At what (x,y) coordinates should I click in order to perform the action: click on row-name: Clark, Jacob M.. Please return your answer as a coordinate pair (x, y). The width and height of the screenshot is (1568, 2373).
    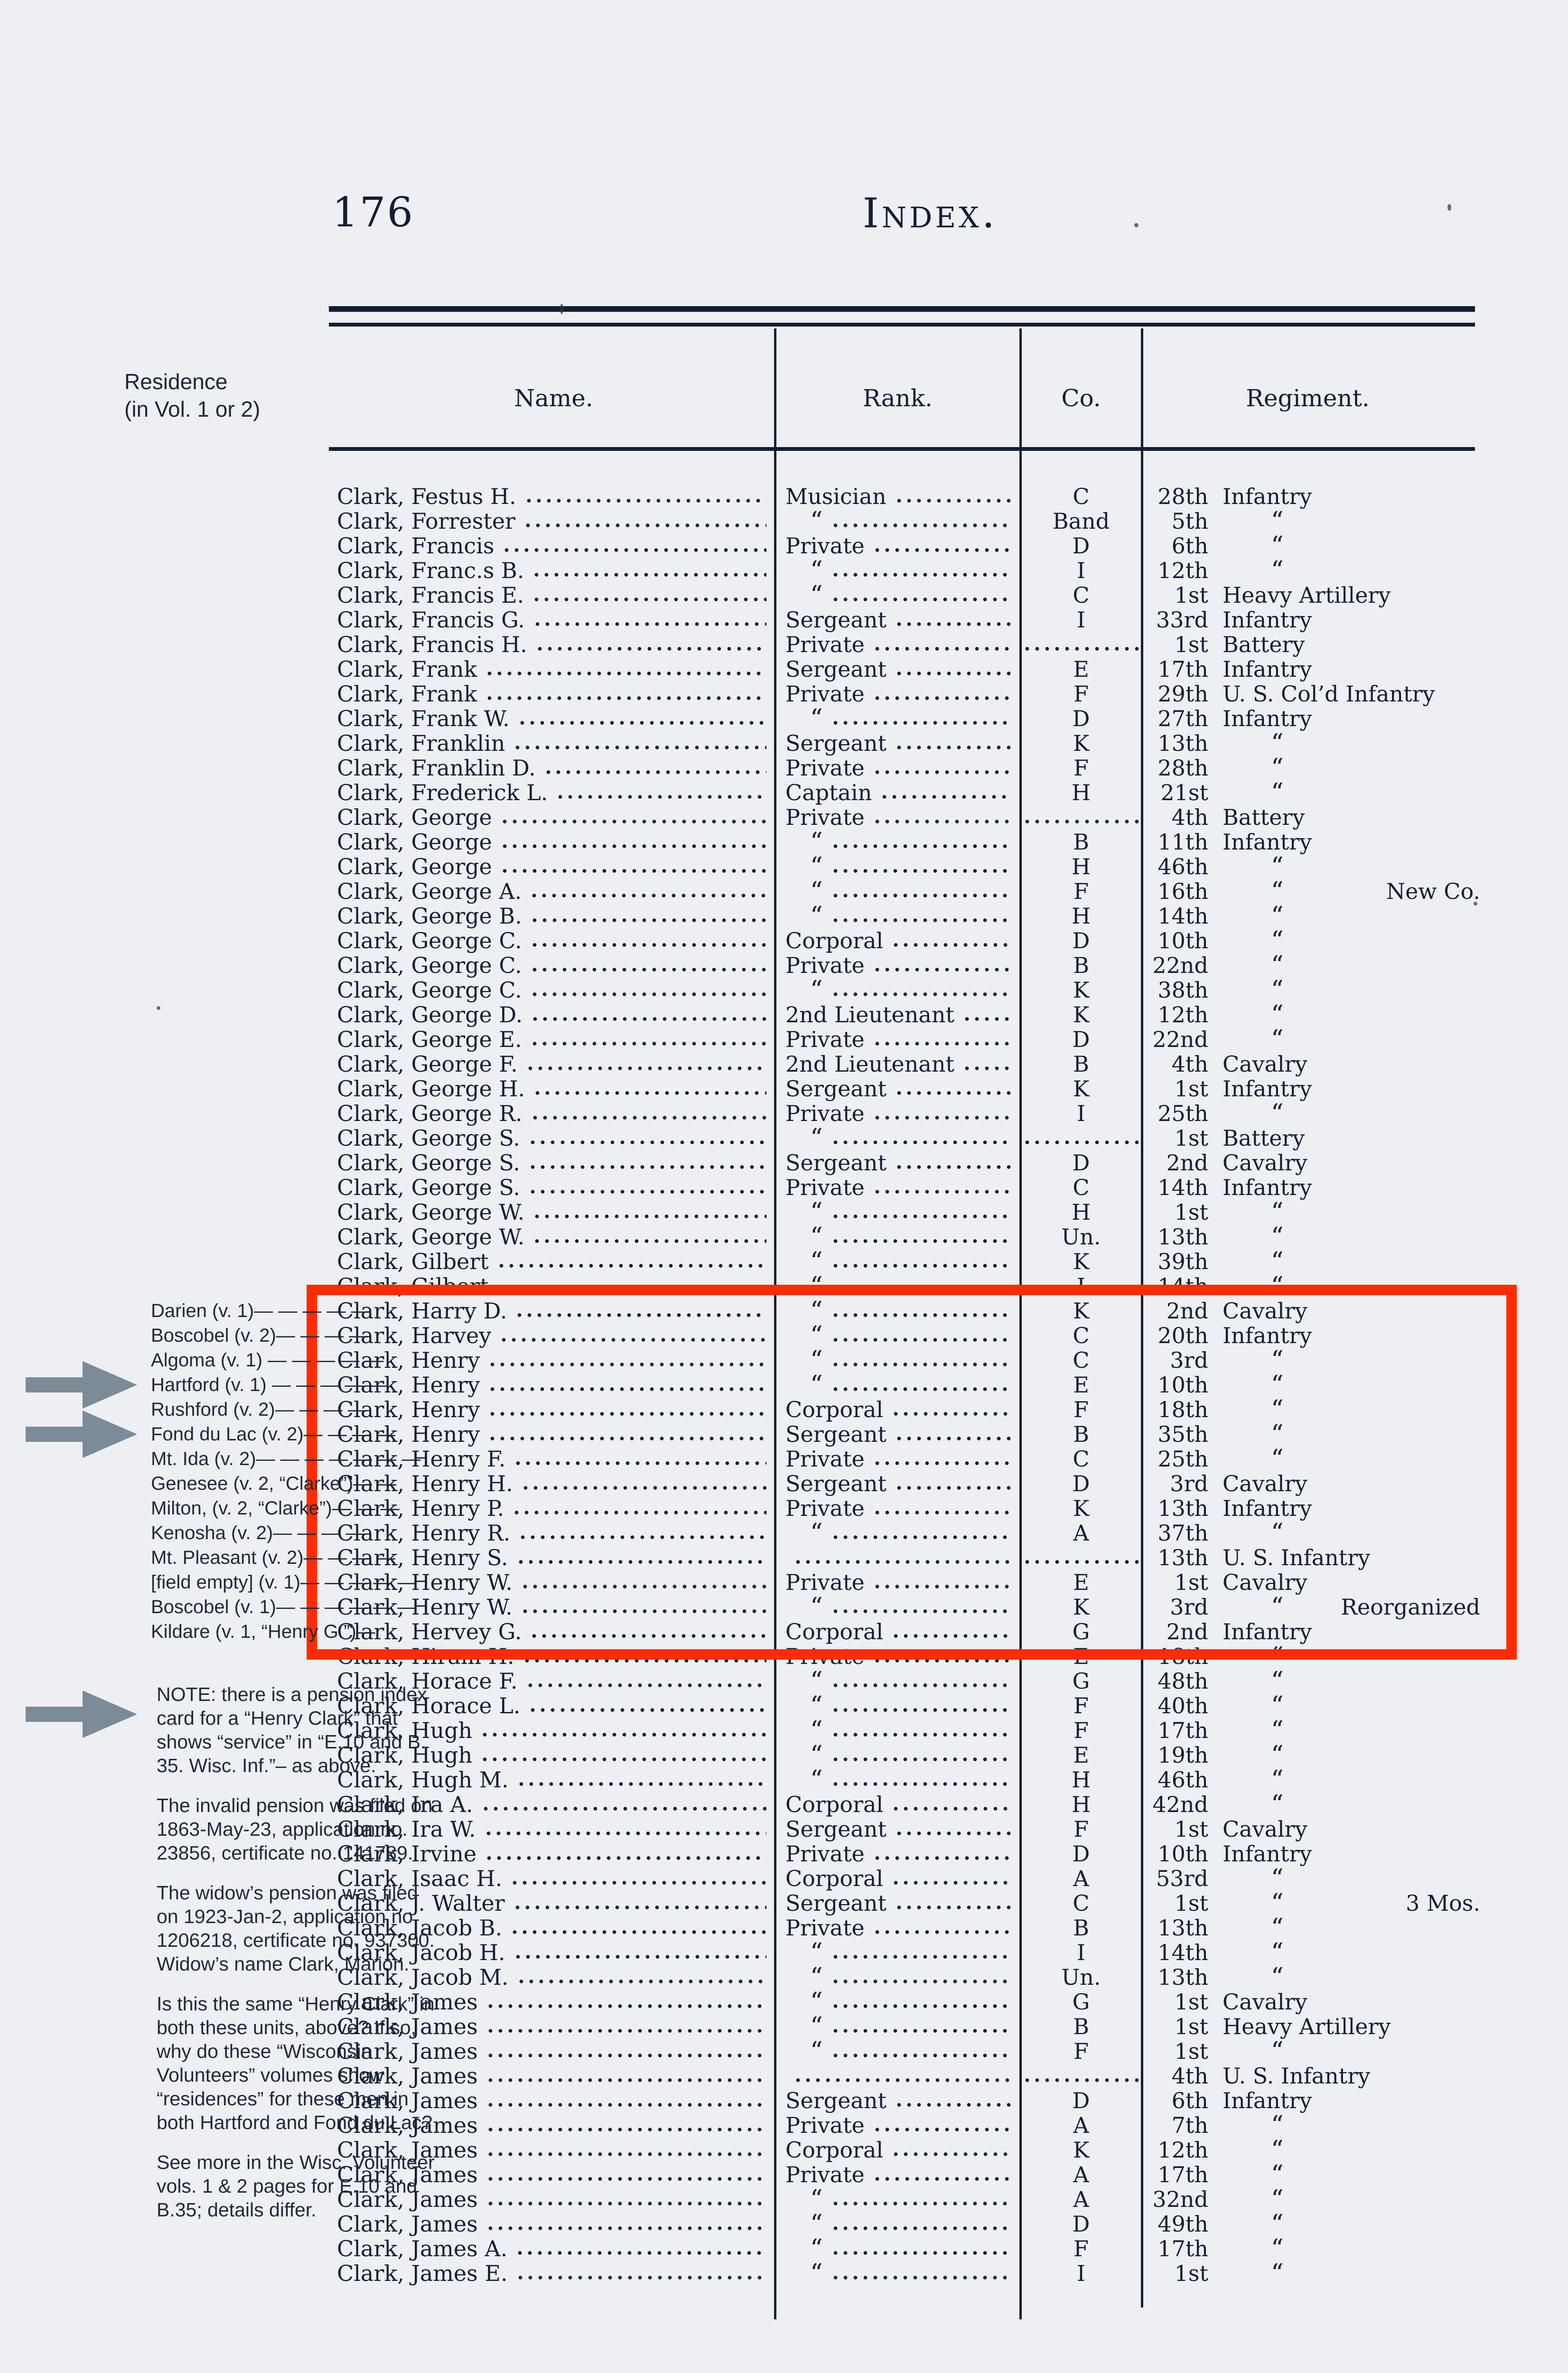
    Looking at the image, I should click on (423, 1977).